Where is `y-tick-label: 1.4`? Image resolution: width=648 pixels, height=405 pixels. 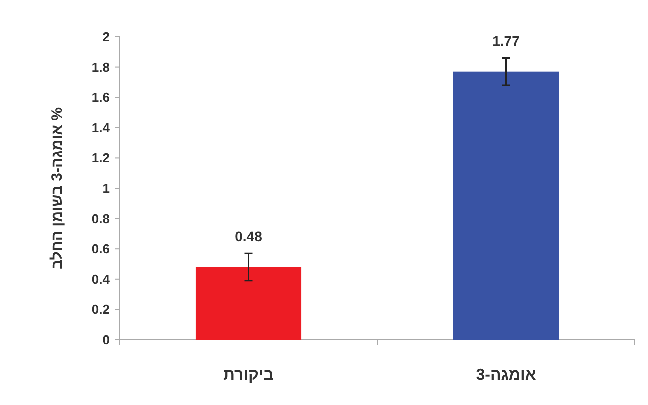 y-tick-label: 1.4 is located at coordinates (101, 128).